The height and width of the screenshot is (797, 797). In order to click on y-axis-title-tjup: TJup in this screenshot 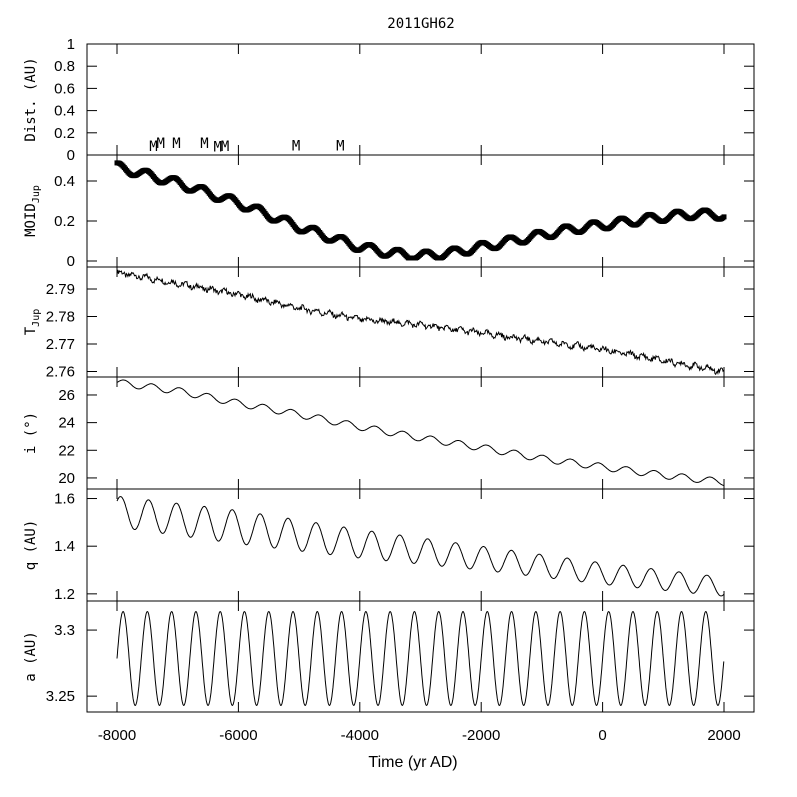, I will do `click(32, 322)`.